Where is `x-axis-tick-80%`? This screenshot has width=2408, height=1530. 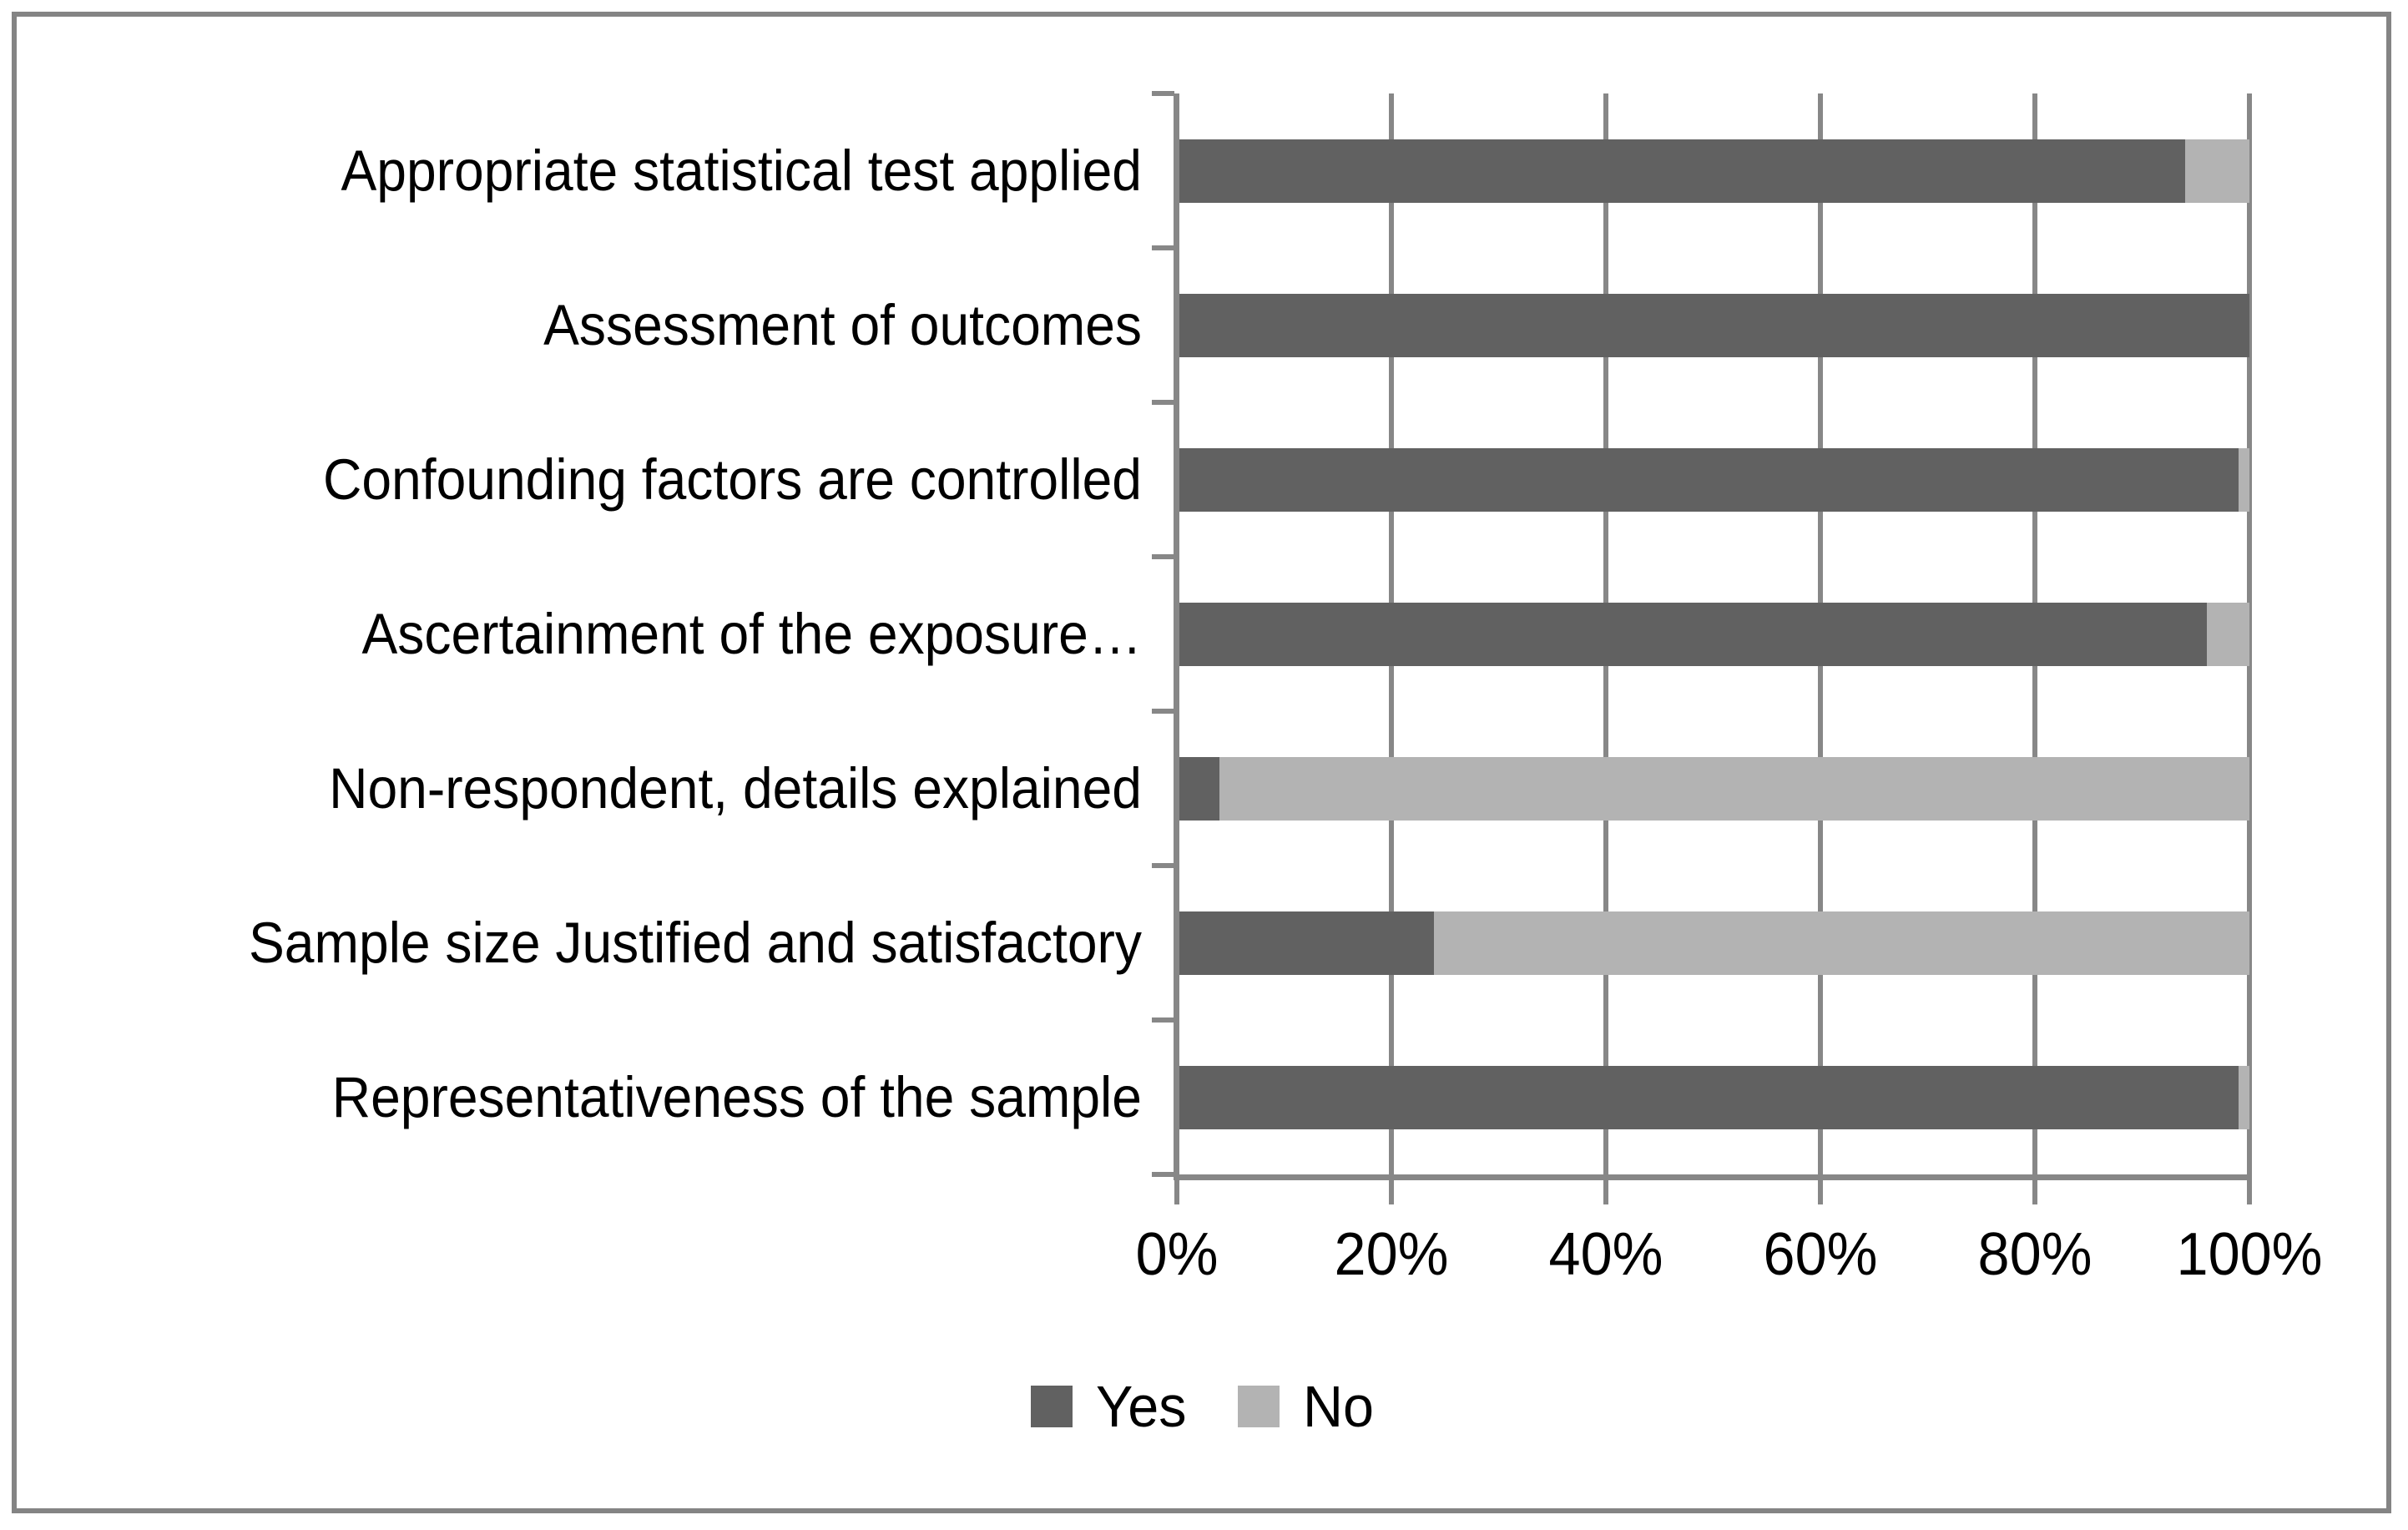
x-axis-tick-80% is located at coordinates (2034, 1189).